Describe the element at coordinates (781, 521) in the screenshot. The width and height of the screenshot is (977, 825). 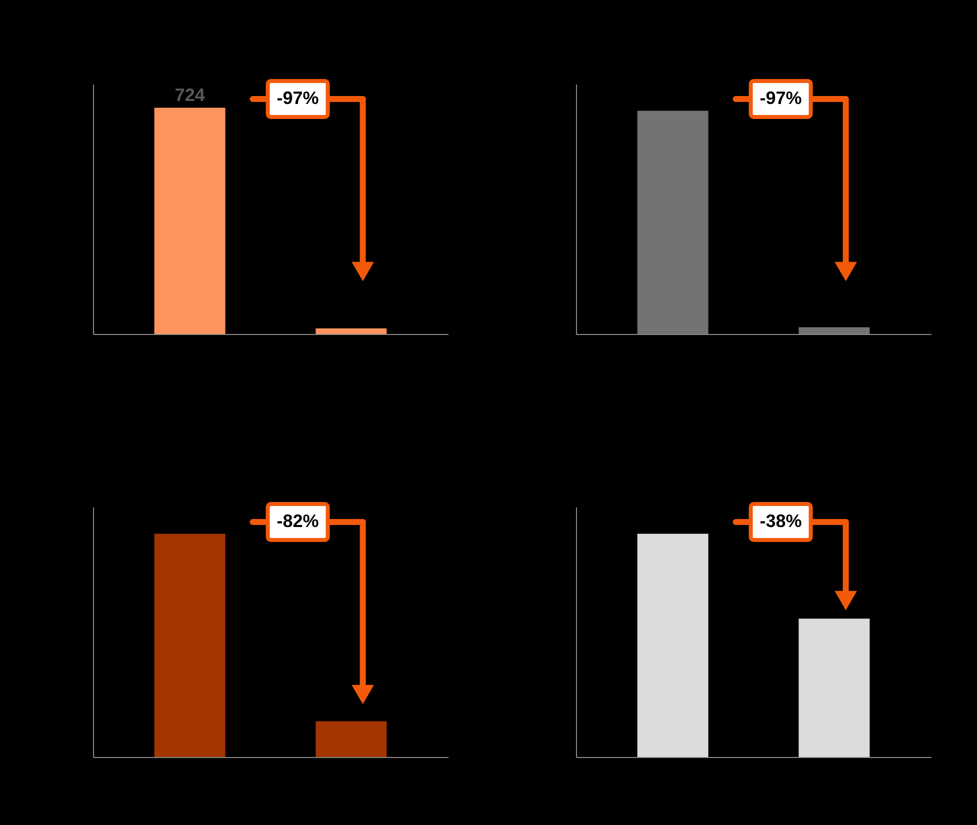
I see `text: -38%` at that location.